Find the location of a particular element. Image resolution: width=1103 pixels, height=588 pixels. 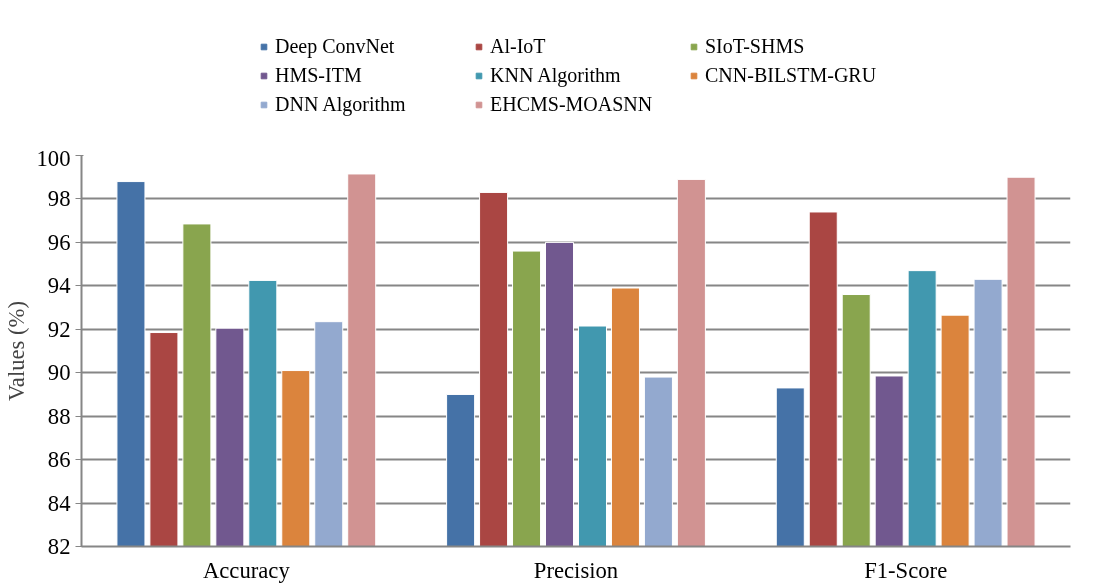

y-tick-label: 98 is located at coordinates (59, 199).